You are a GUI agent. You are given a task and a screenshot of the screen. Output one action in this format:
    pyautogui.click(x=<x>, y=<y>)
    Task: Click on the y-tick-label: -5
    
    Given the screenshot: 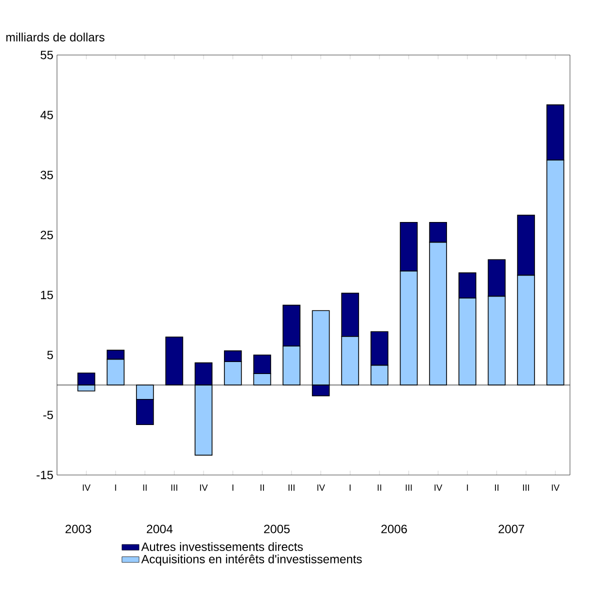 What is the action you would take?
    pyautogui.click(x=48, y=415)
    